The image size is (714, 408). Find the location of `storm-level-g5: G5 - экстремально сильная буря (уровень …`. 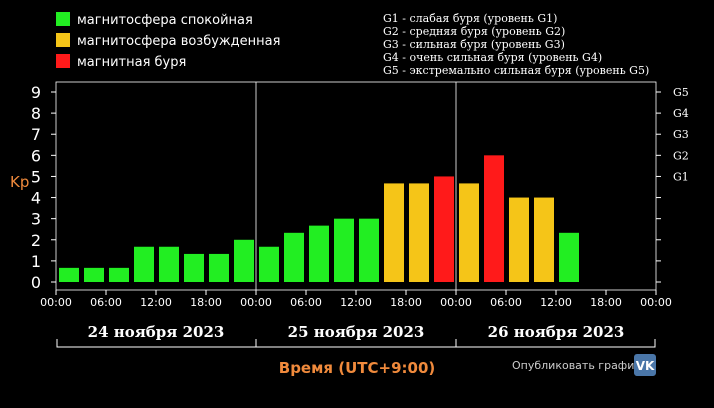

storm-level-g5: G5 - экстремально сильная буря (уровень … is located at coordinates (516, 70).